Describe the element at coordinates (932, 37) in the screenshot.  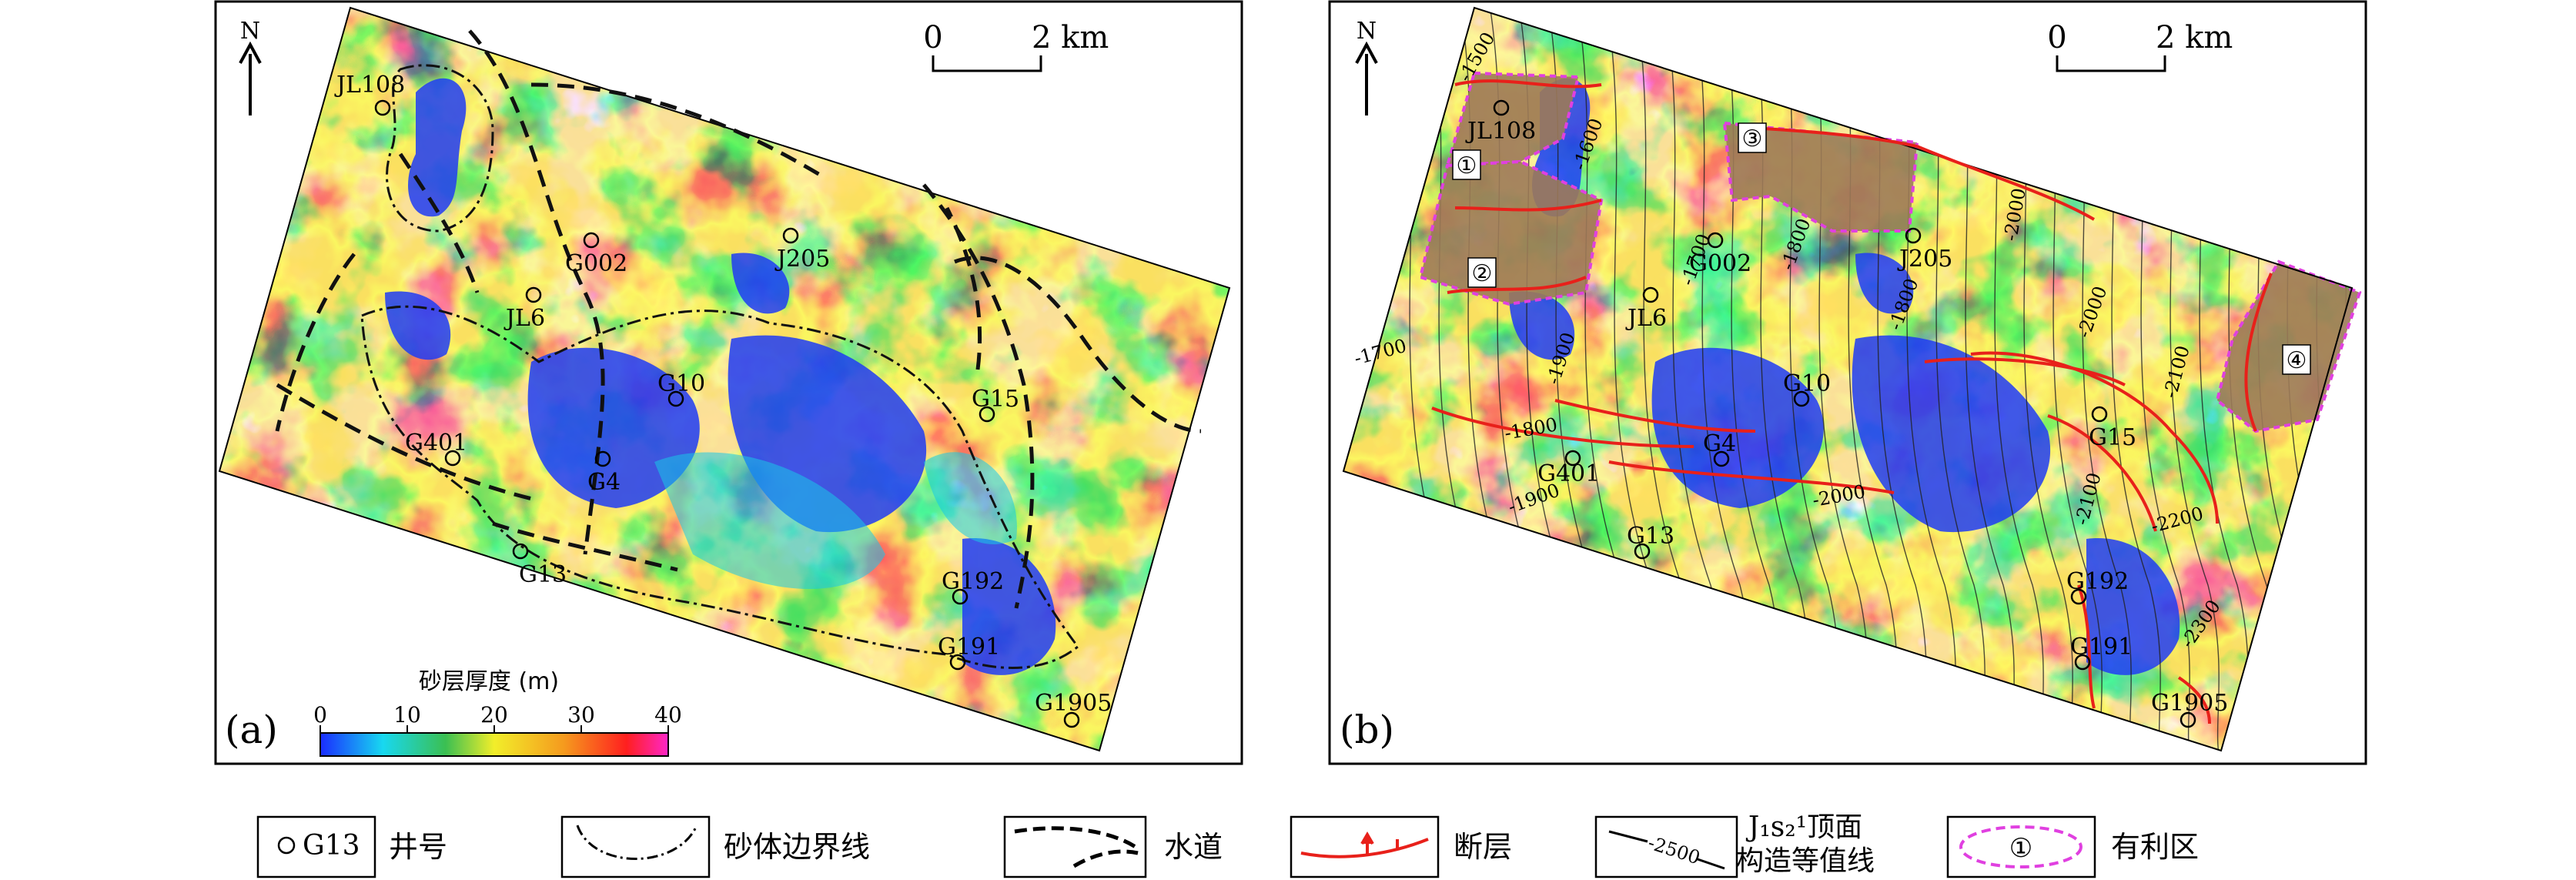
I see `scale-start-a: 0` at that location.